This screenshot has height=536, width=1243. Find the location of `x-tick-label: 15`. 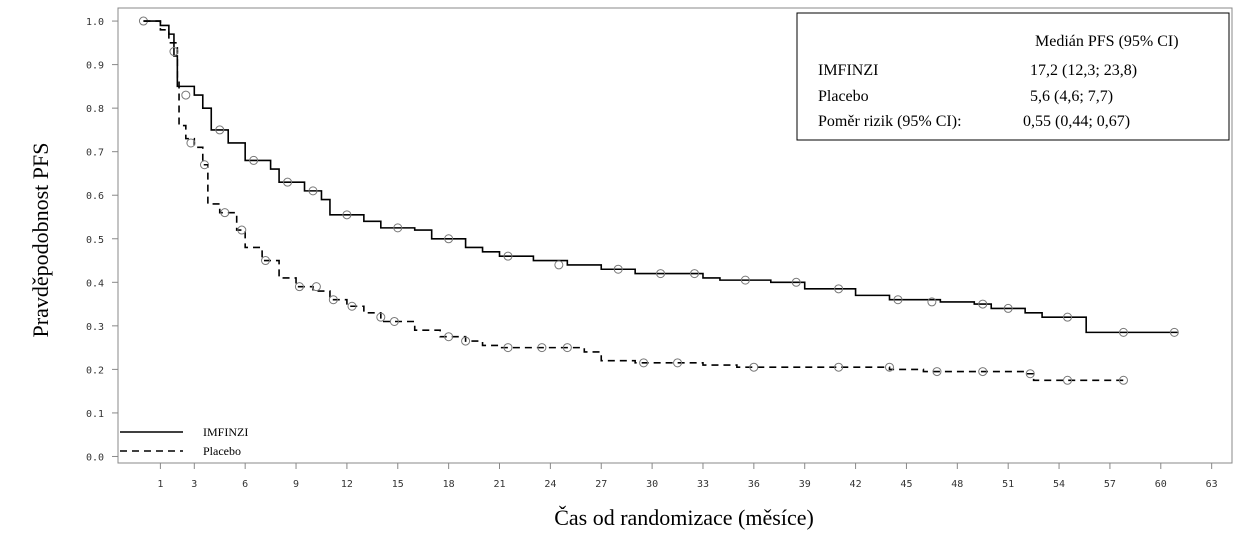

x-tick-label: 15 is located at coordinates (398, 484).